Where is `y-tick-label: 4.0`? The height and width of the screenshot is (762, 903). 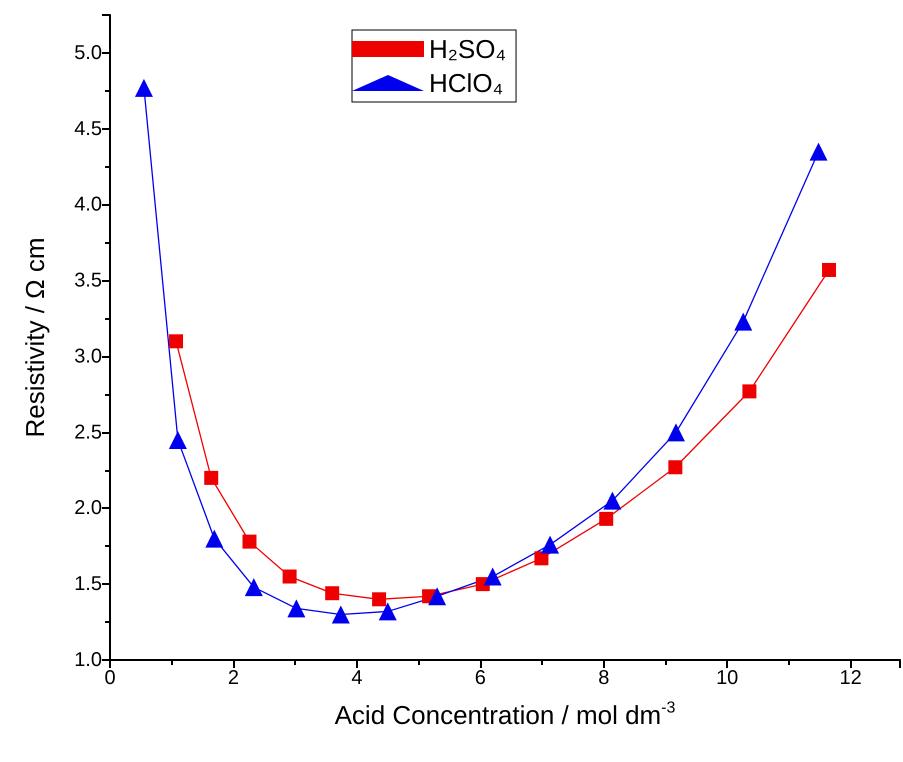
y-tick-label: 4.0 is located at coordinates (88, 205).